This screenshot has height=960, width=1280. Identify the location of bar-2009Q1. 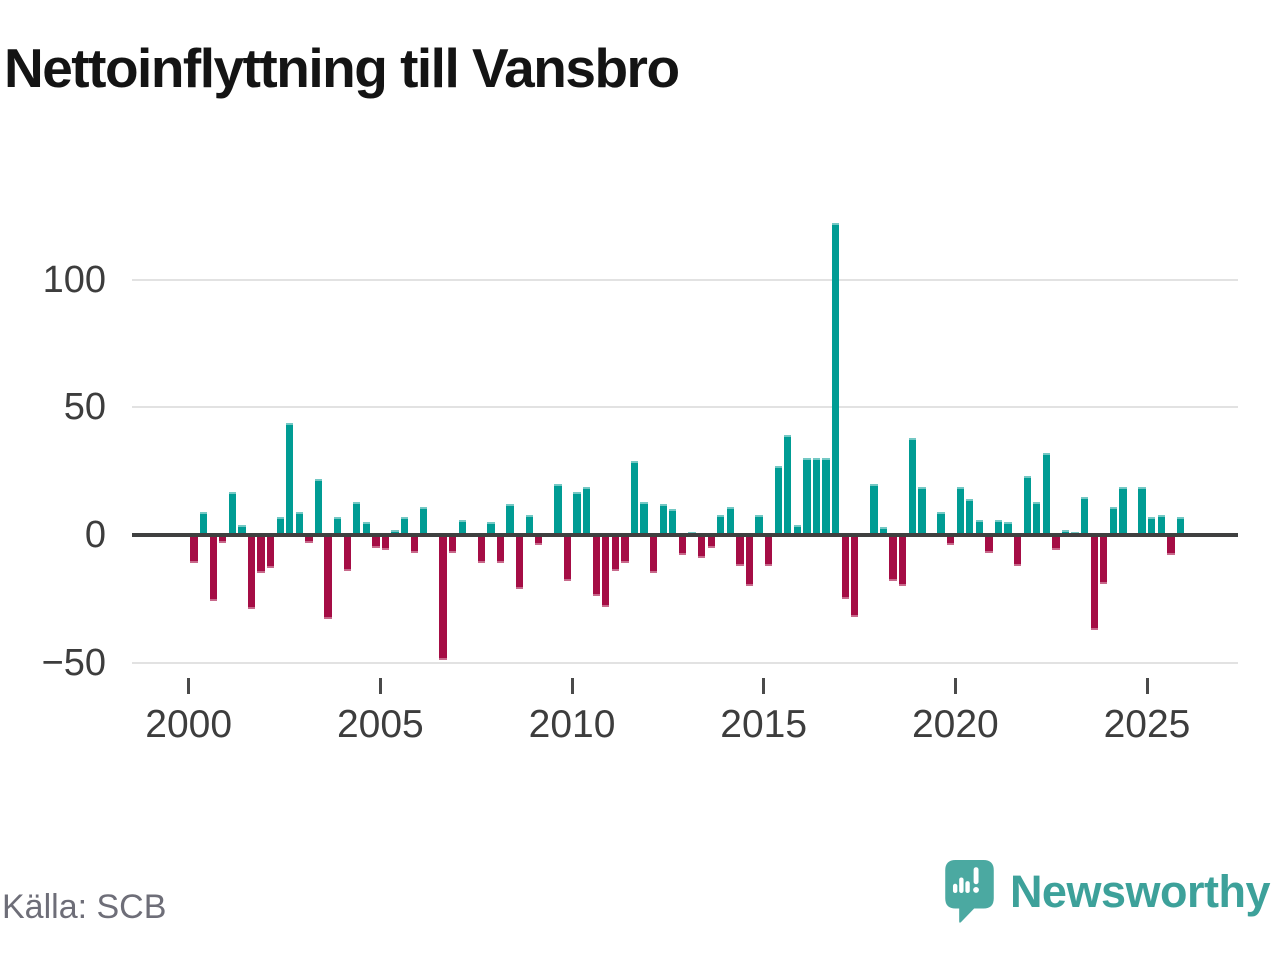
(539, 540).